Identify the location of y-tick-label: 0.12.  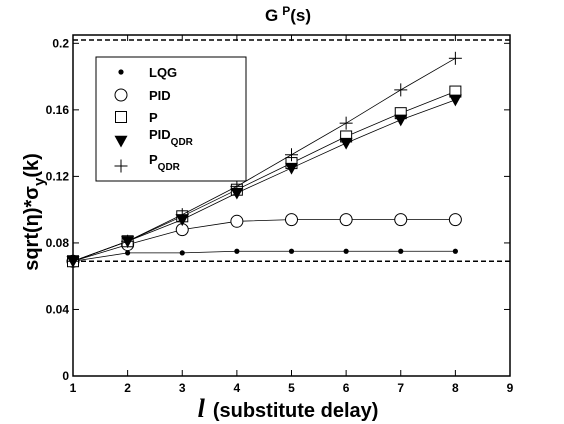
(58, 176).